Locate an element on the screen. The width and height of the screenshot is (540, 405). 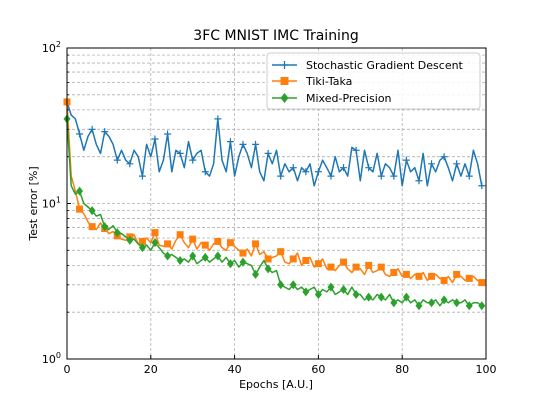
legend-marker-mixed-precision is located at coordinates (284, 98).